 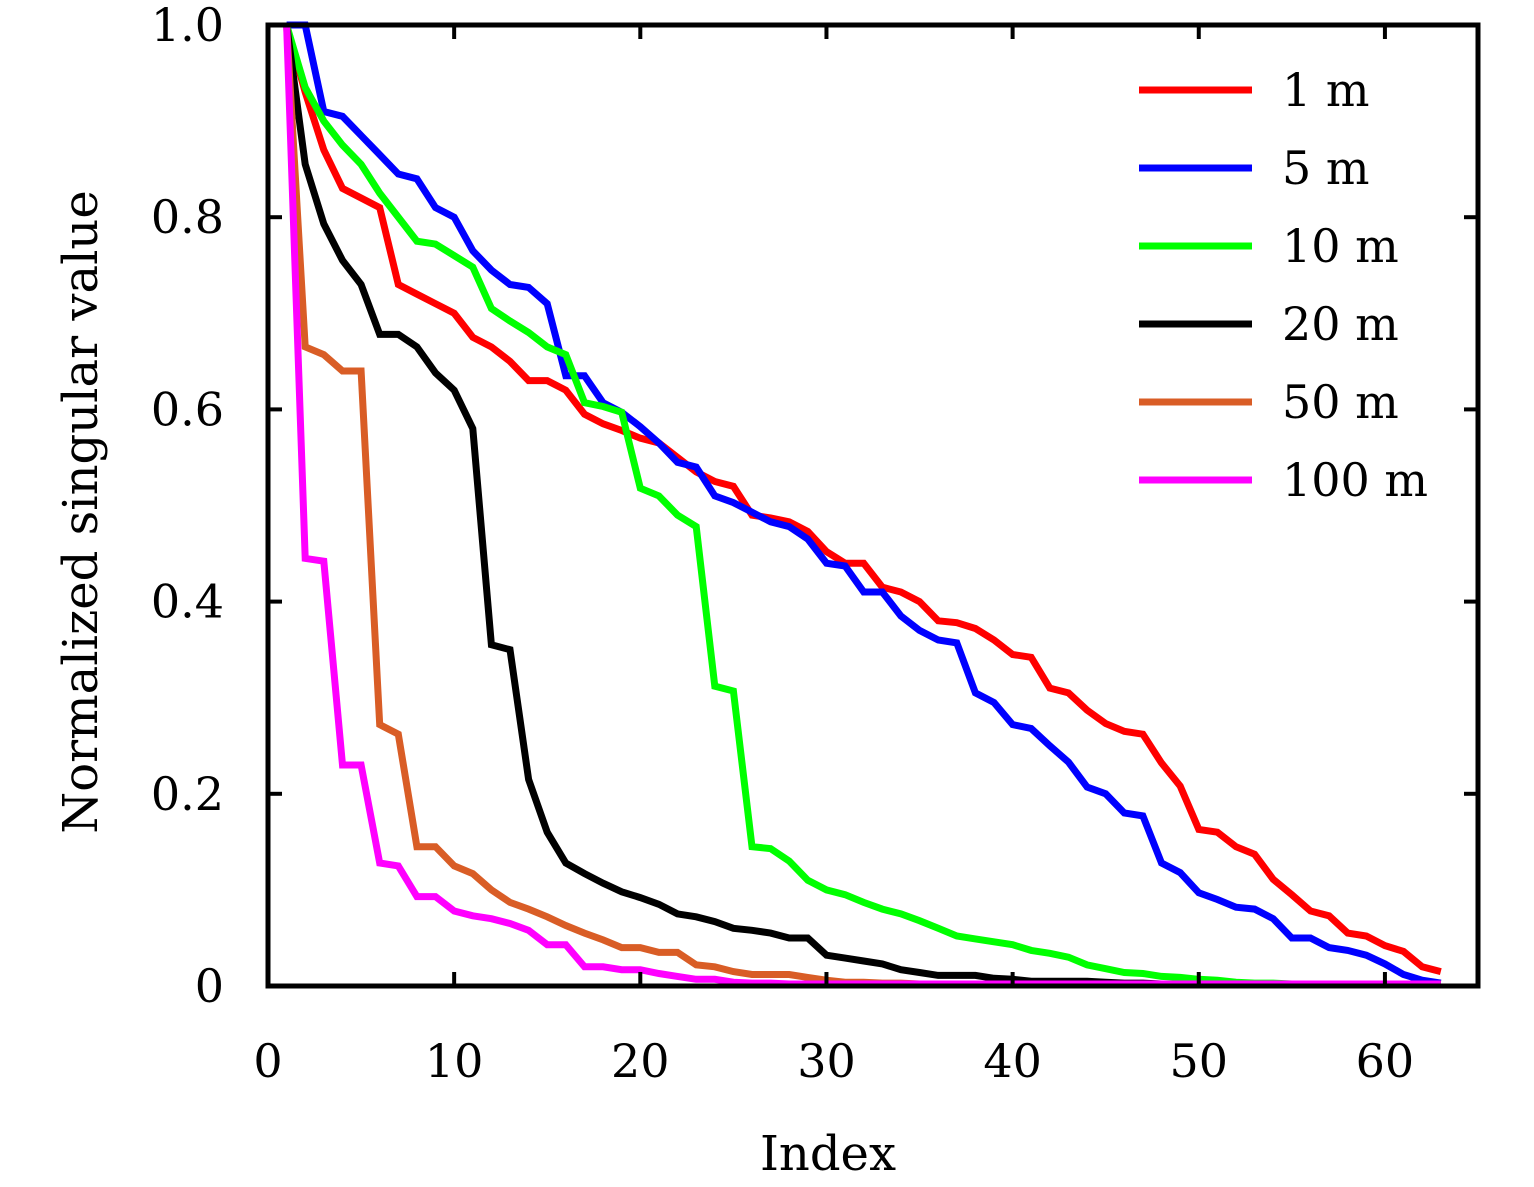 I want to click on legend-item: 1 m, so click(x=1254, y=90).